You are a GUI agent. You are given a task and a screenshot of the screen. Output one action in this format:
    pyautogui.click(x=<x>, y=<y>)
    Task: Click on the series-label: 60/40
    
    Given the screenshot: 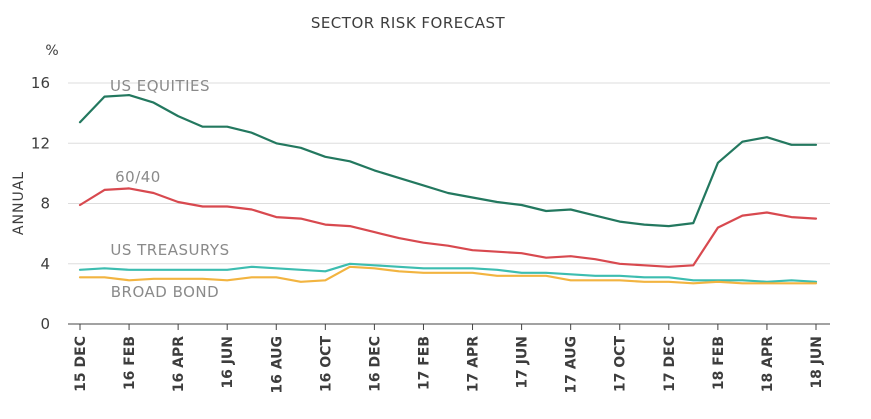 What is the action you would take?
    pyautogui.click(x=138, y=177)
    